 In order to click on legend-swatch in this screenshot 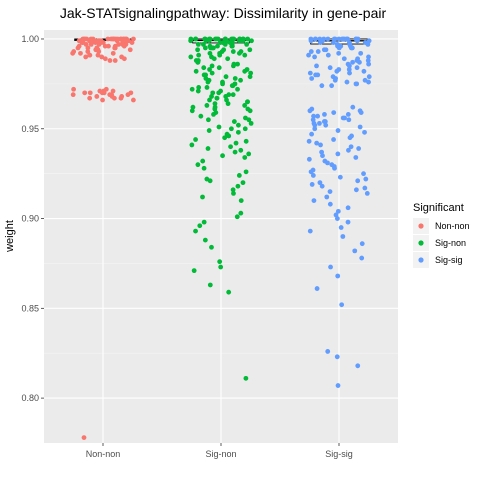, I will do `click(421, 260)`.